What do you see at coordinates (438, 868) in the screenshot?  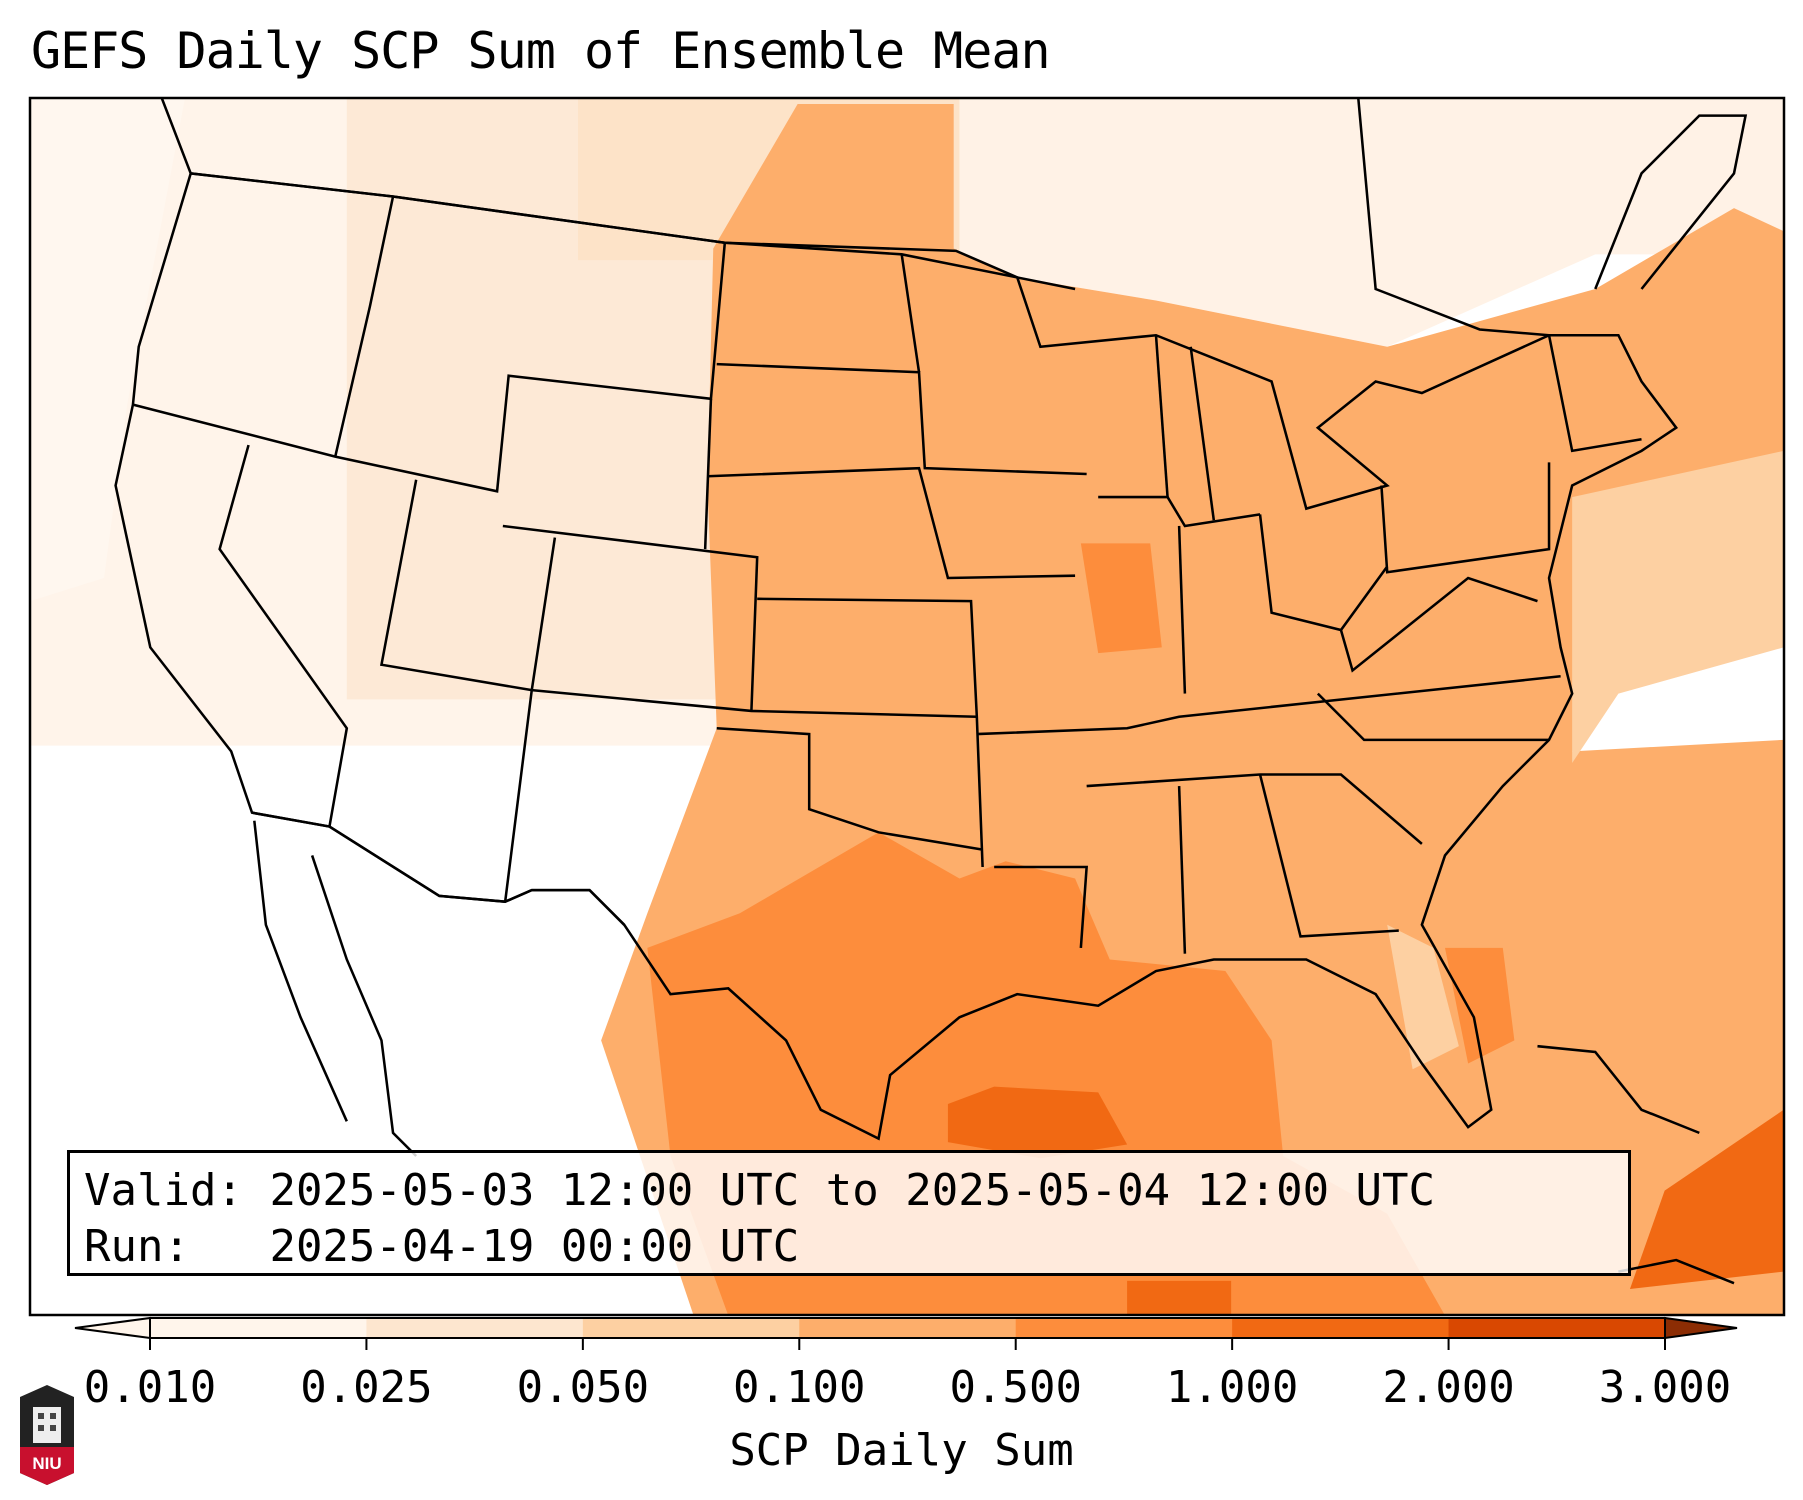 I see `mexico-border` at bounding box center [438, 868].